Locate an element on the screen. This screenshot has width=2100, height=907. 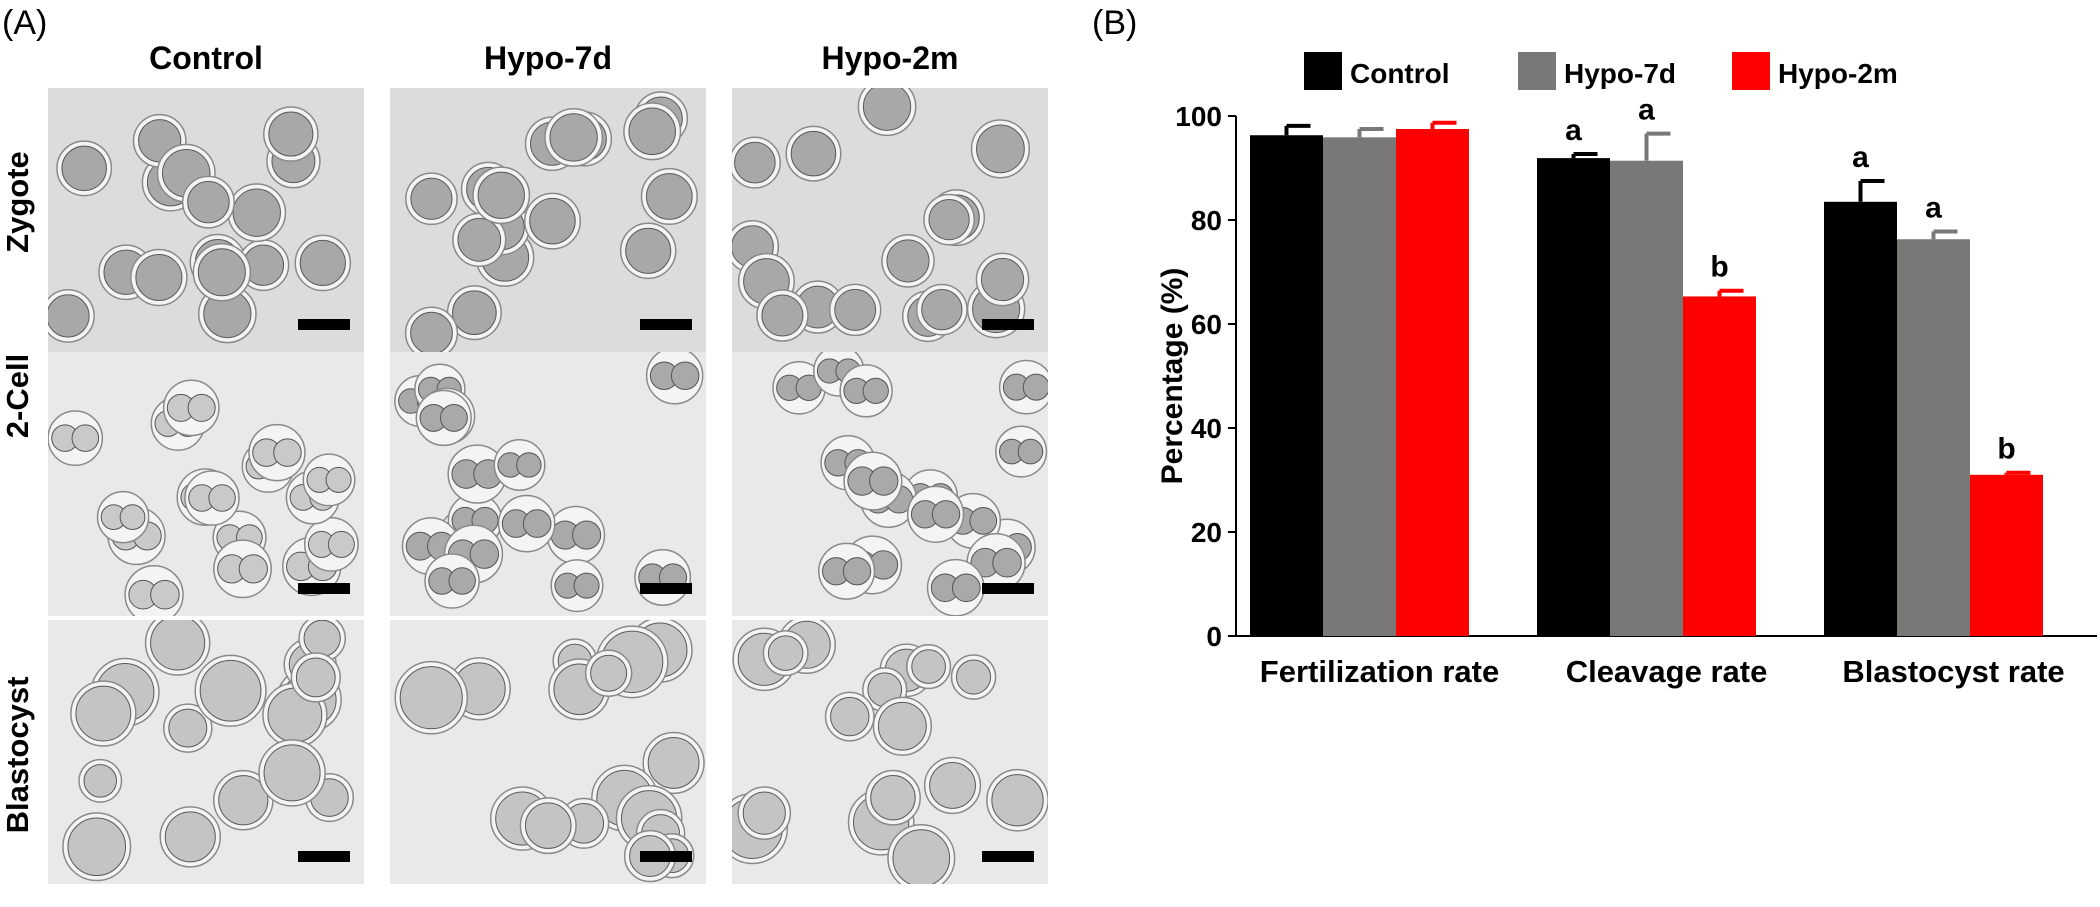
column-header-control: Control is located at coordinates (206, 58).